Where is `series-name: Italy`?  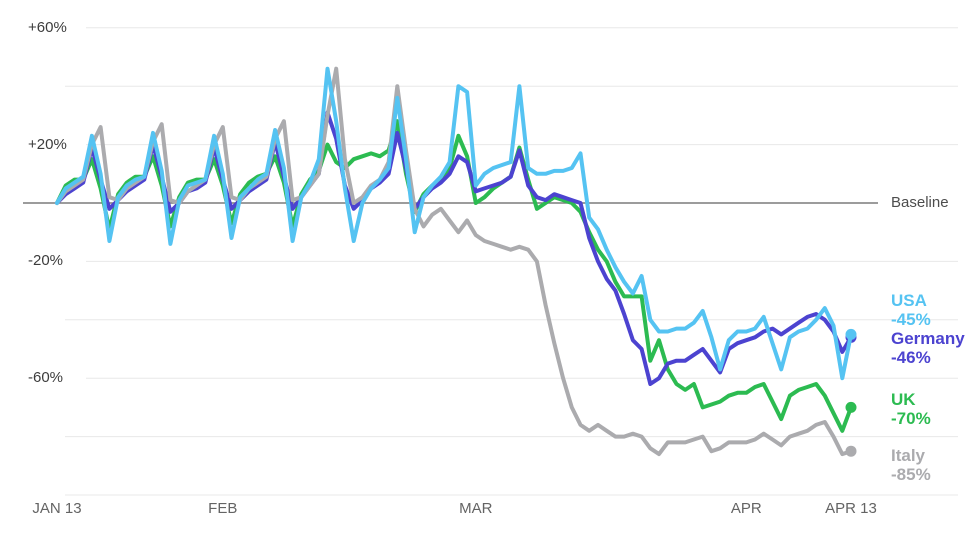 series-name: Italy is located at coordinates (908, 455).